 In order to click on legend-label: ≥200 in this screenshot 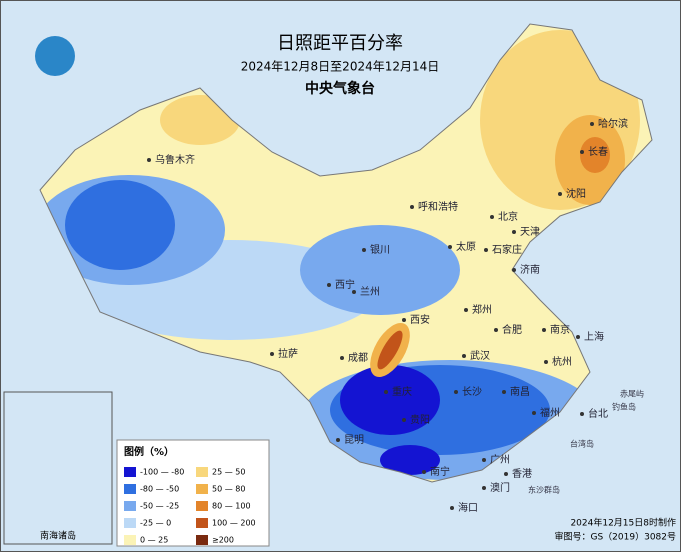, I will do `click(223, 540)`.